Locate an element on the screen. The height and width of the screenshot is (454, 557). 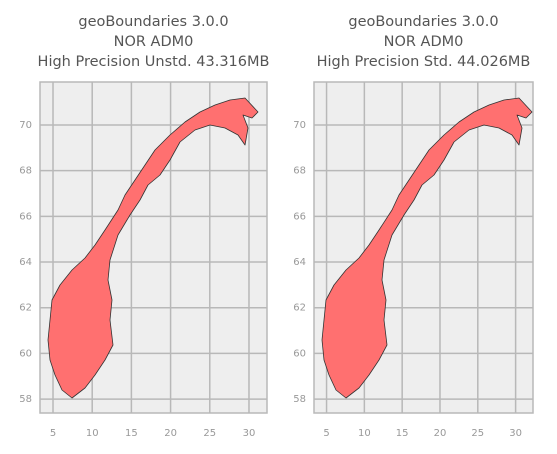
chart-title: High Precision Unstd. 43.316MB is located at coordinates (154, 62).